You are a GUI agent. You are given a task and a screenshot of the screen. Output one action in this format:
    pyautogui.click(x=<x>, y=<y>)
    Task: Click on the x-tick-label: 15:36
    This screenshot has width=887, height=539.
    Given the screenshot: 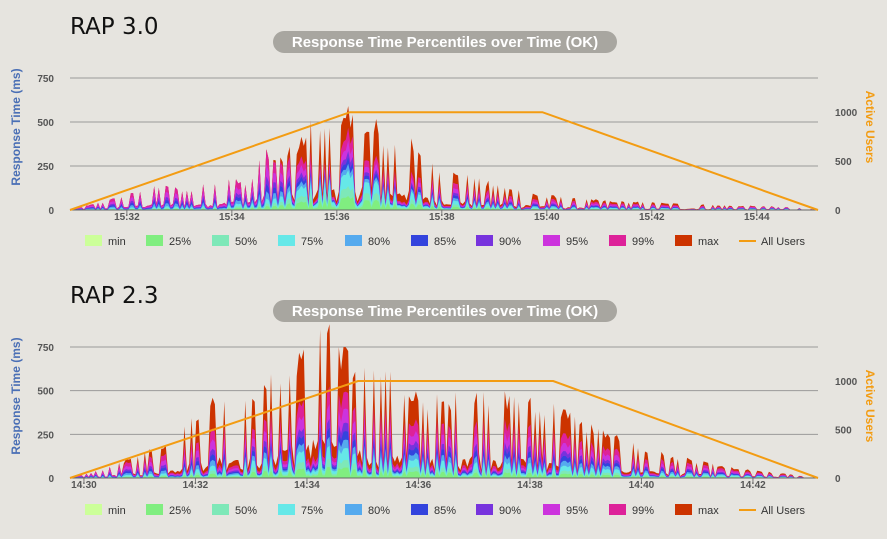 What is the action you would take?
    pyautogui.click(x=337, y=217)
    